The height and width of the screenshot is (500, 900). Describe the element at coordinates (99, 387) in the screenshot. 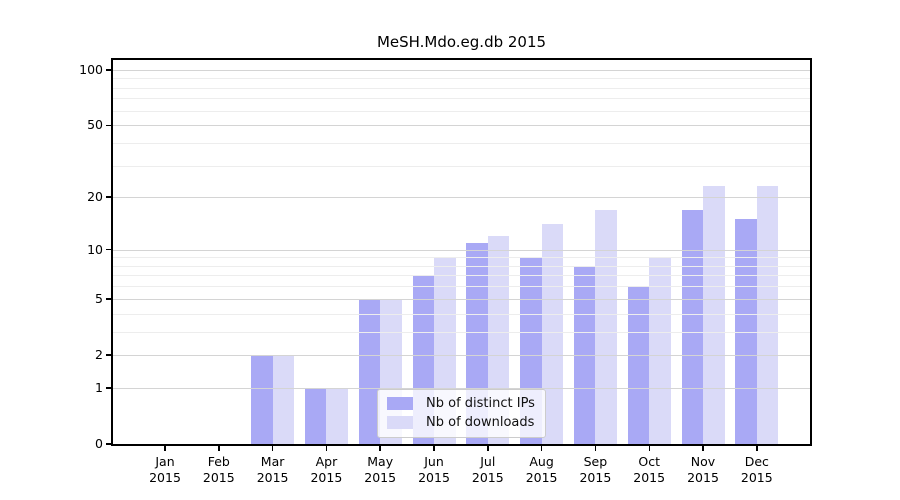

I see `y-axis-tick-label: 1` at that location.